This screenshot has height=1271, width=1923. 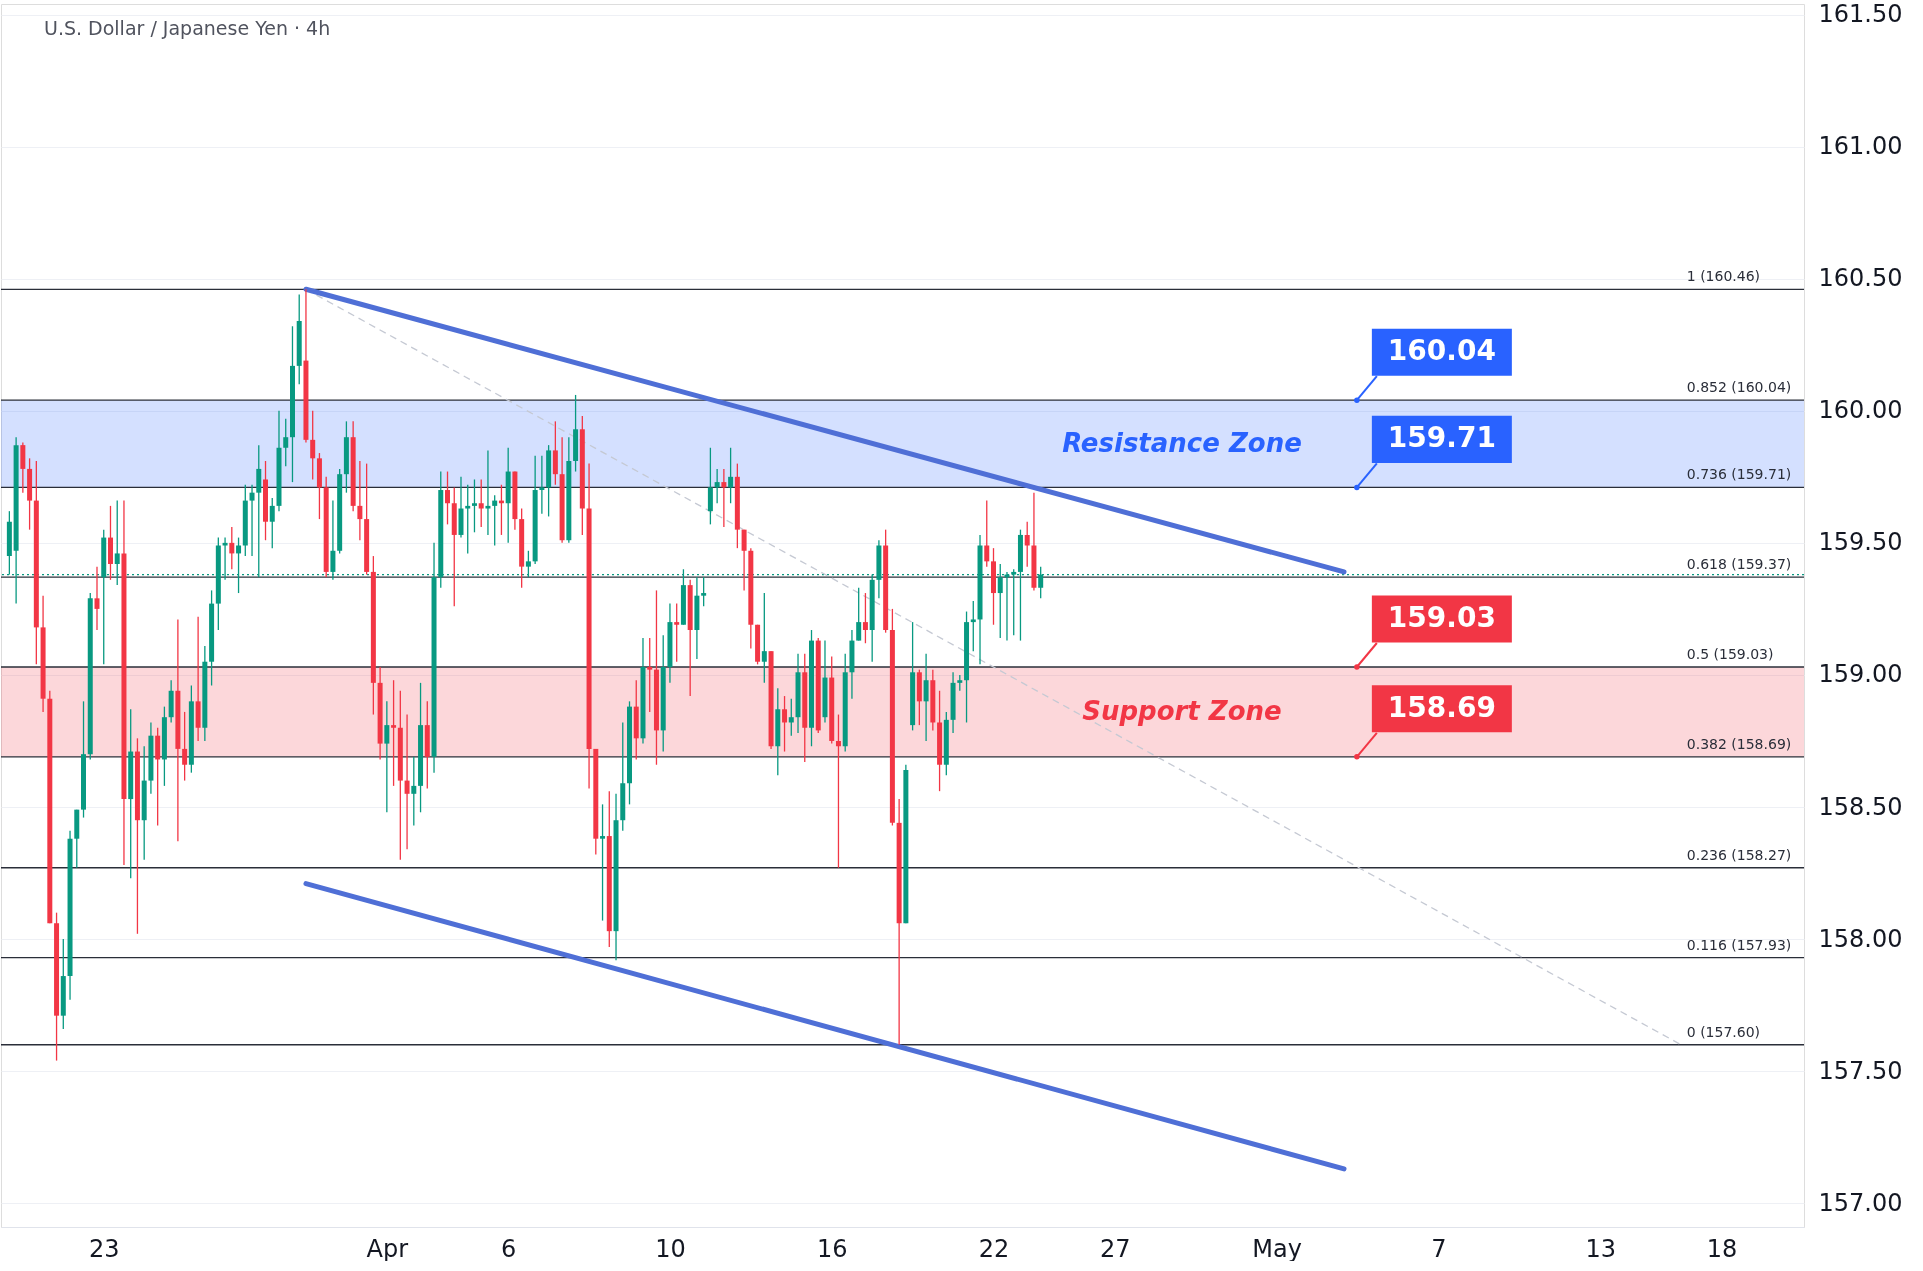 What do you see at coordinates (1860, 806) in the screenshot?
I see `y-tick-label: 158.50` at bounding box center [1860, 806].